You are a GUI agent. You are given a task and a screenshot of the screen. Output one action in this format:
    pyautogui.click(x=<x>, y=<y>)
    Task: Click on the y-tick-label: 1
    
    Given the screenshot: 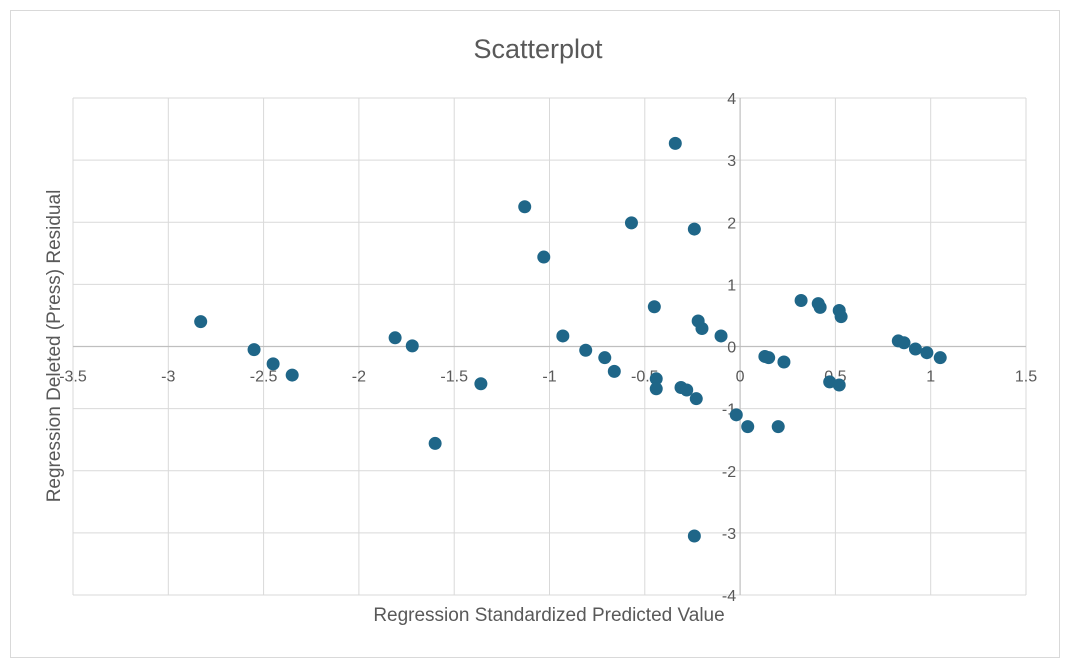 What is the action you would take?
    pyautogui.click(x=731, y=285)
    